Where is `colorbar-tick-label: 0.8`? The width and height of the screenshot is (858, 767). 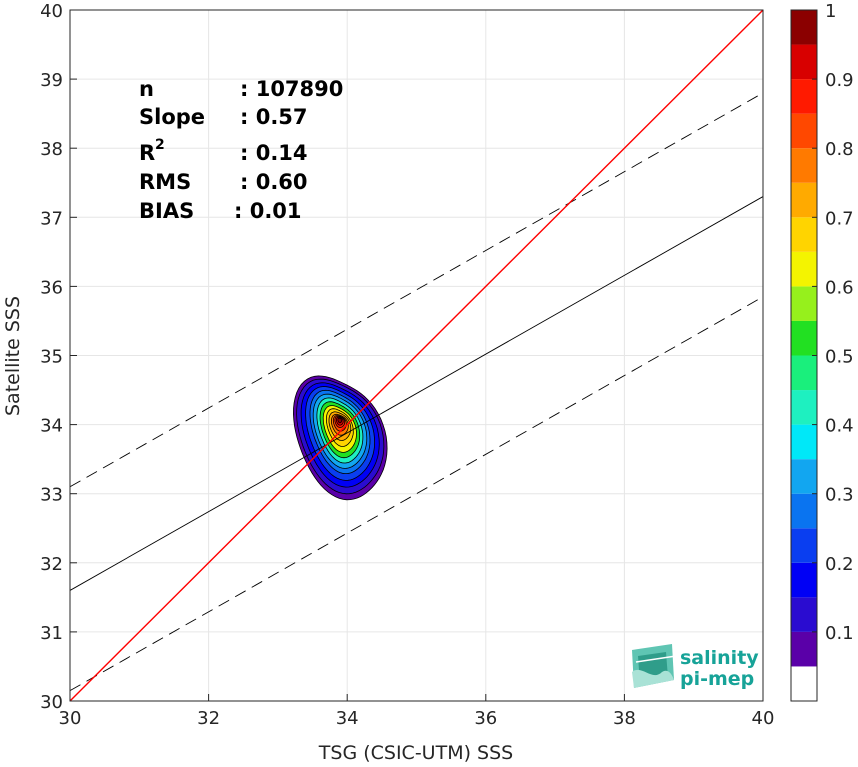 colorbar-tick-label: 0.8 is located at coordinates (839, 149).